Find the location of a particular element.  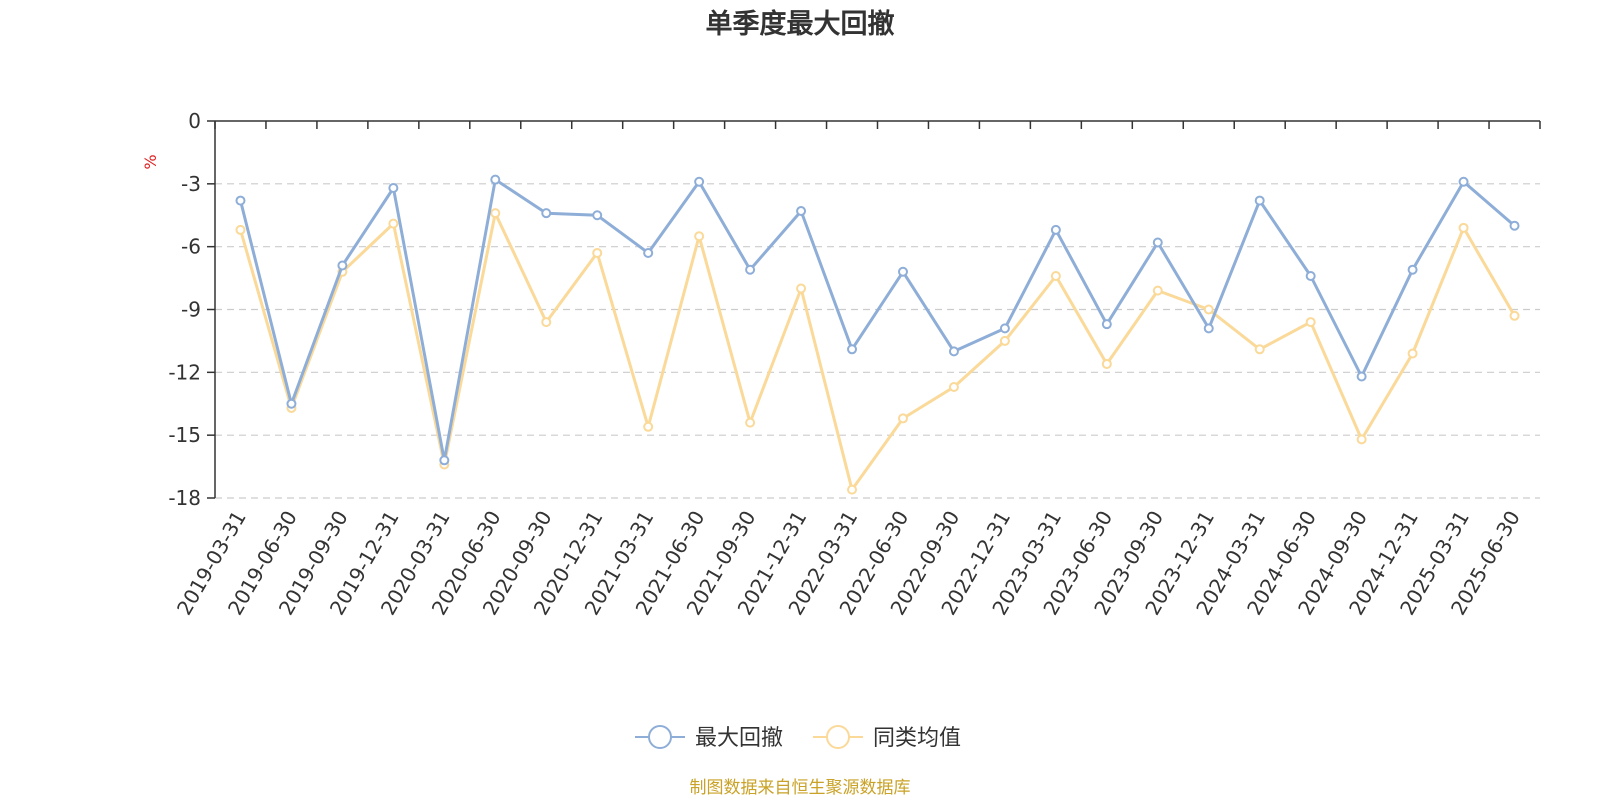

y-tick-label: -18 is located at coordinates (184, 498).